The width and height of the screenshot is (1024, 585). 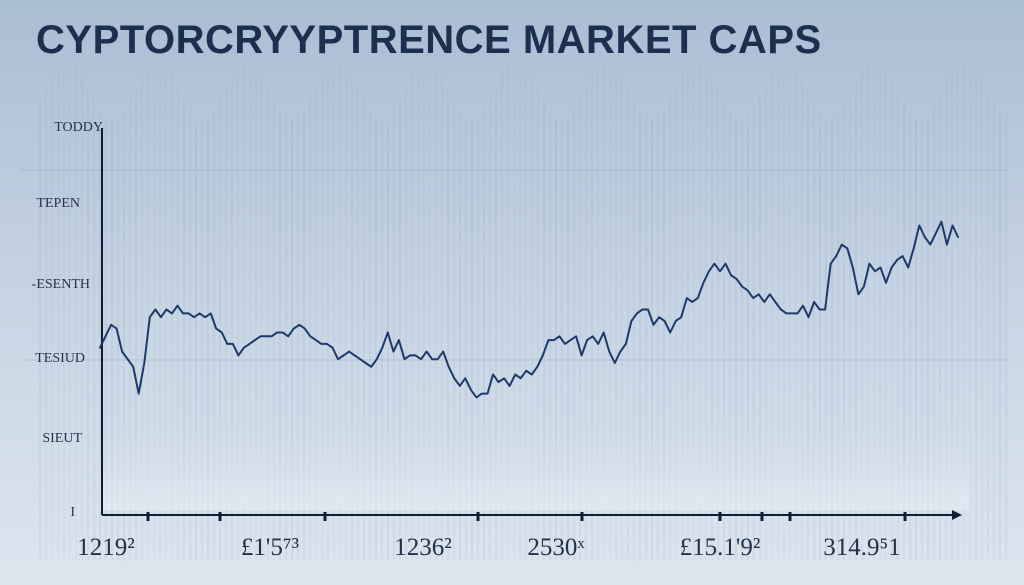 What do you see at coordinates (423, 547) in the screenshot?
I see `x-tick-label: 1236²` at bounding box center [423, 547].